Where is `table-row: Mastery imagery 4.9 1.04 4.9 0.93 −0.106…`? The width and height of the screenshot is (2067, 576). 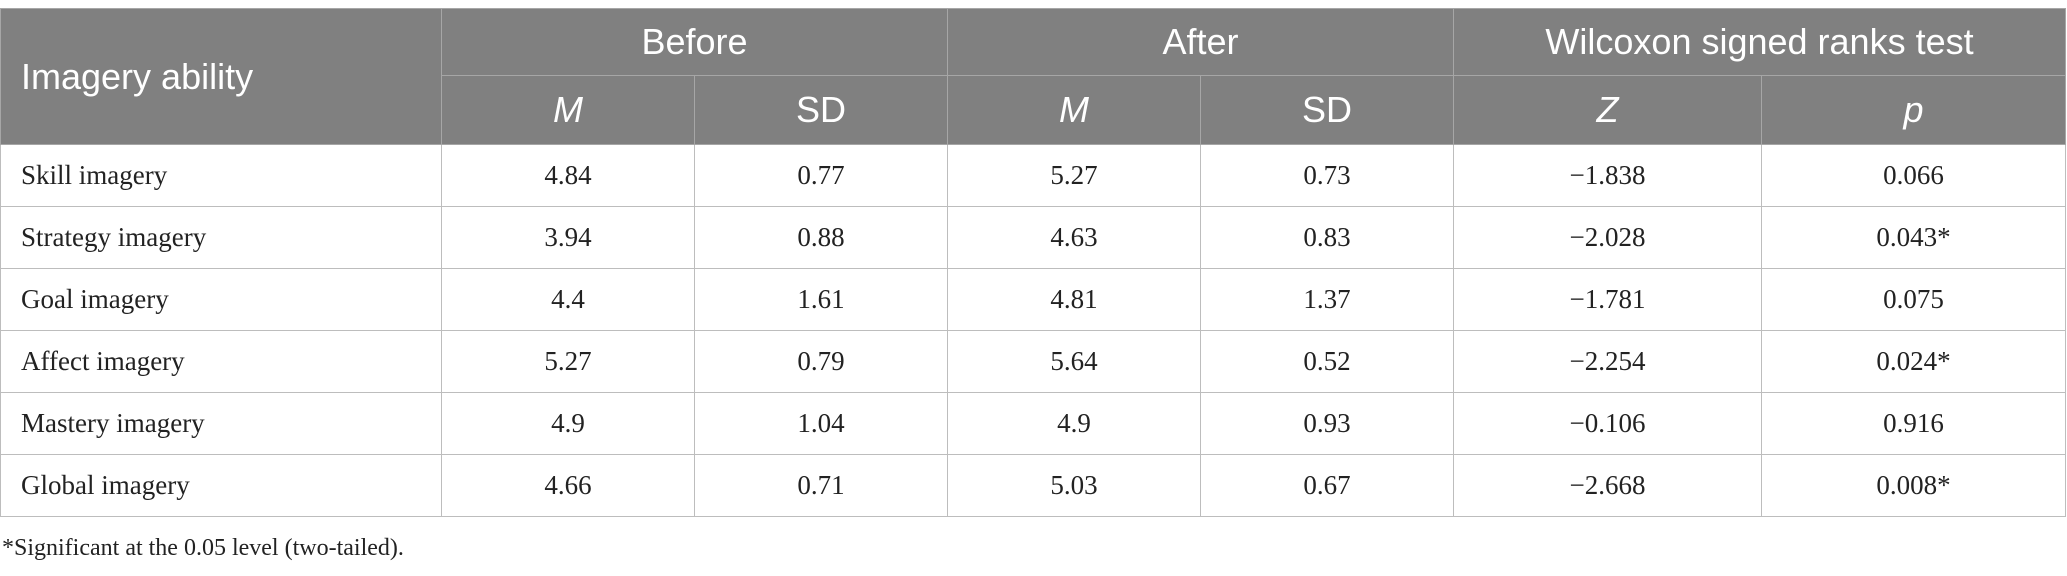
table-row: Mastery imagery 4.9 1.04 4.9 0.93 −0.106… is located at coordinates (1033, 423).